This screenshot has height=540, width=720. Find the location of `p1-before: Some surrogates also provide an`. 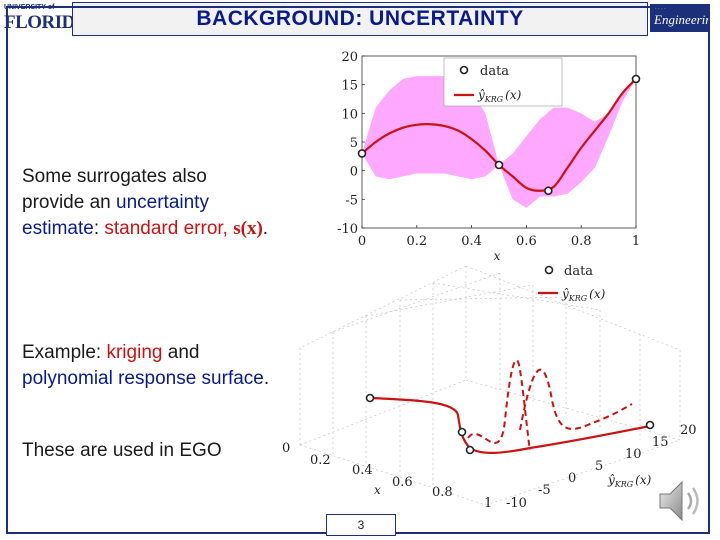

p1-before: Some surrogates also provide an is located at coordinates (114, 189).